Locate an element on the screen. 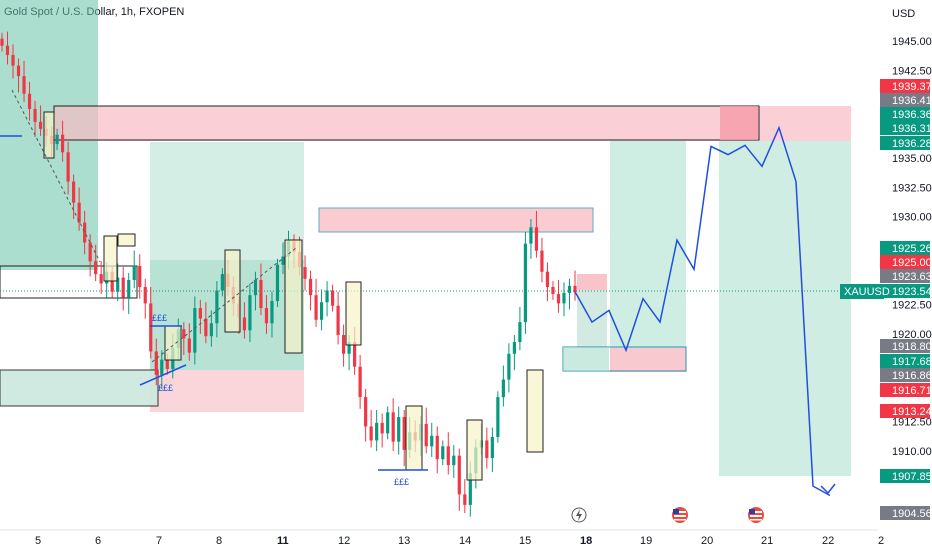  price-label: 1936.41 is located at coordinates (912, 101).